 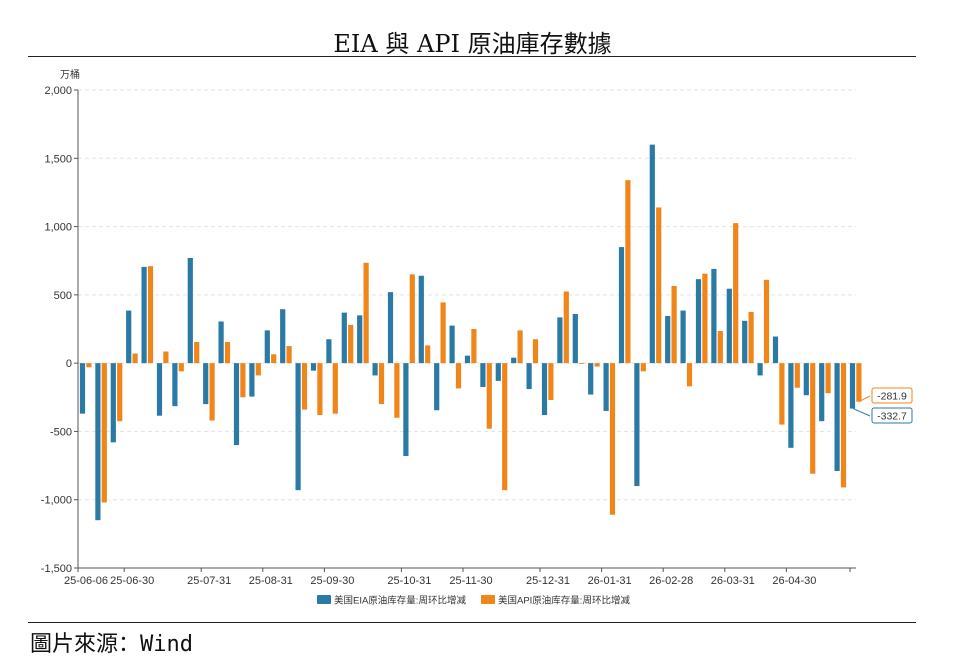 I want to click on y-tick-label: 2,000, so click(x=58, y=91).